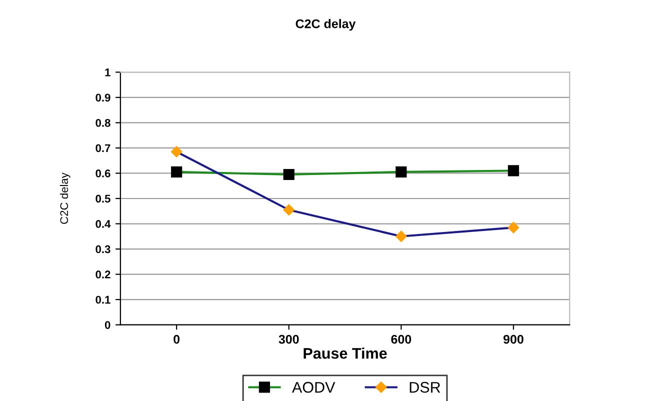 The image size is (651, 401). What do you see at coordinates (513, 339) in the screenshot?
I see `x-tick-label: 900` at bounding box center [513, 339].